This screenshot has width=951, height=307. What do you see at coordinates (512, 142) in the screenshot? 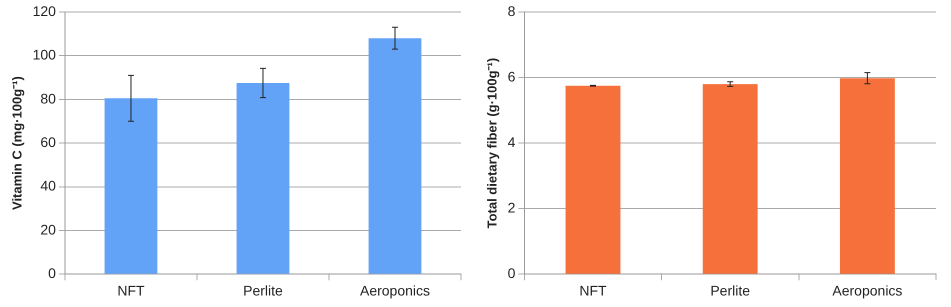
I see `y-tick-label: 4` at bounding box center [512, 142].